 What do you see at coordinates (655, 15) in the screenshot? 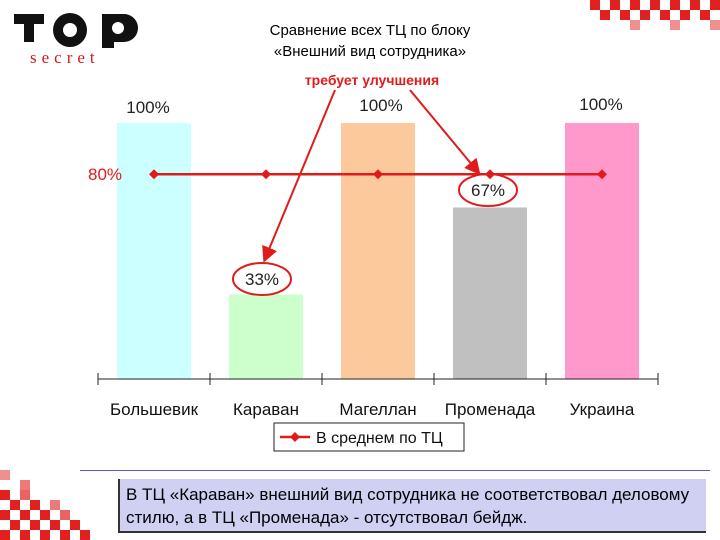
I see `checker-decoration-top-right` at bounding box center [655, 15].